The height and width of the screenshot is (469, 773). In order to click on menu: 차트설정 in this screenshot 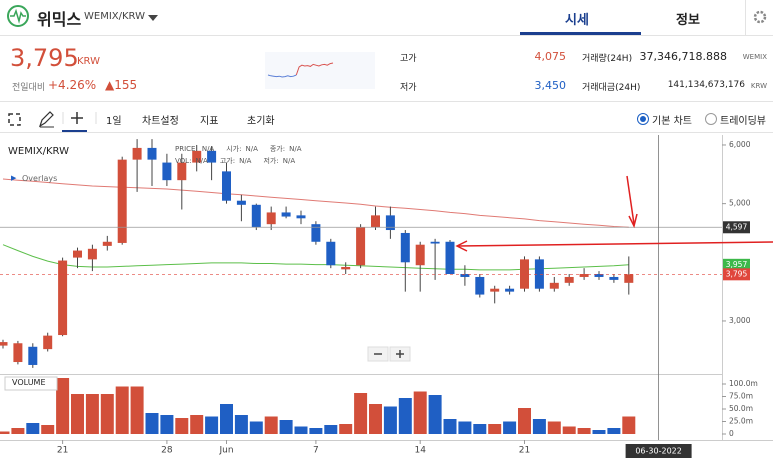, I will do `click(160, 121)`.